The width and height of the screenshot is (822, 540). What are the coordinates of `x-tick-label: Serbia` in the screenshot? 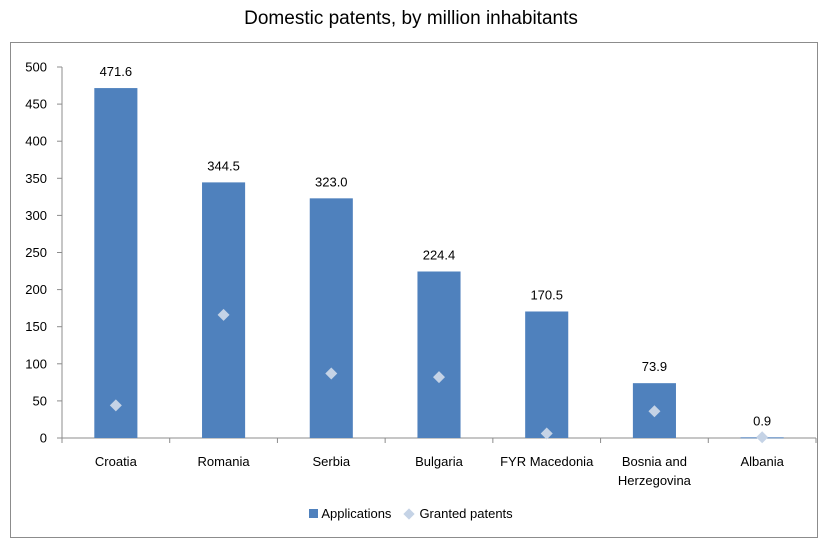 It's located at (331, 461).